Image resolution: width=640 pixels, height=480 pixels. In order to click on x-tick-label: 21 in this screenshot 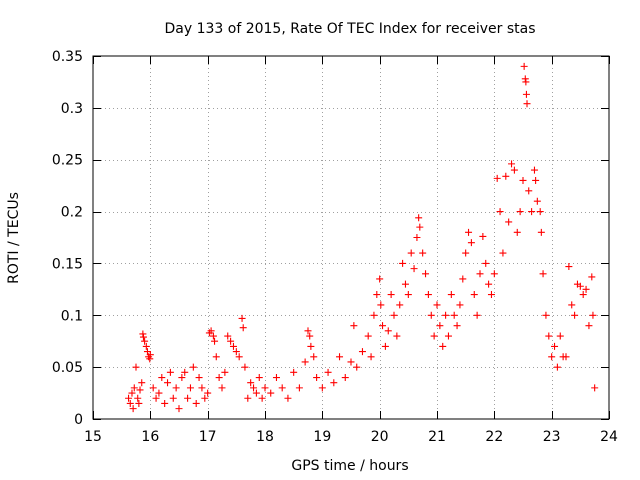, I will do `click(437, 437)`.